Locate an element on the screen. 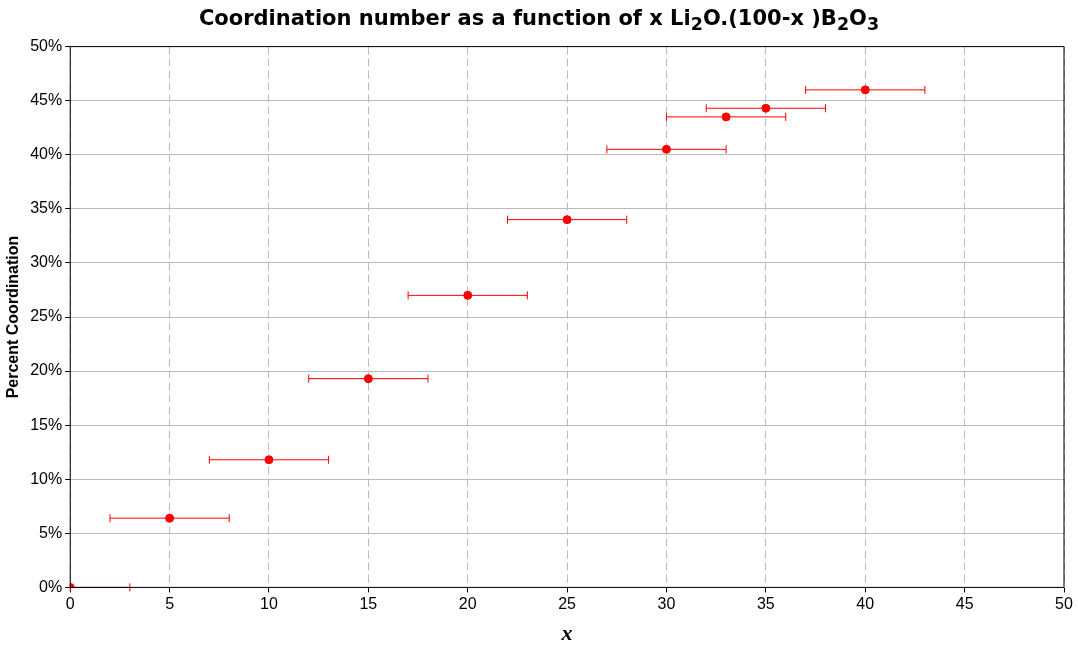  y-tick-label: 15% is located at coordinates (46, 424).